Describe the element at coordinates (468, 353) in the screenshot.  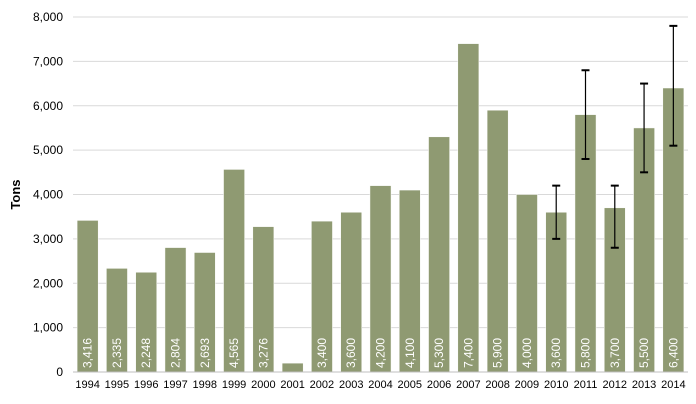
I see `bar-value-label: 7,400` at that location.